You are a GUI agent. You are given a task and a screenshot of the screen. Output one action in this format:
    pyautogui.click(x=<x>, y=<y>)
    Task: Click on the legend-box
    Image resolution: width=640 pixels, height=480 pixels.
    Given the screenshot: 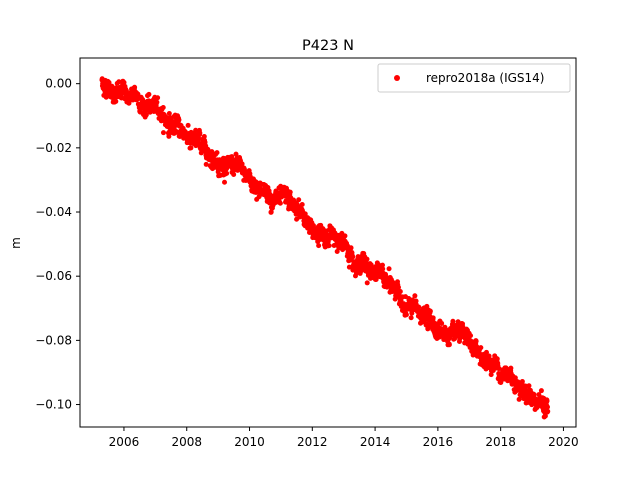 What is the action you would take?
    pyautogui.click(x=474, y=78)
    